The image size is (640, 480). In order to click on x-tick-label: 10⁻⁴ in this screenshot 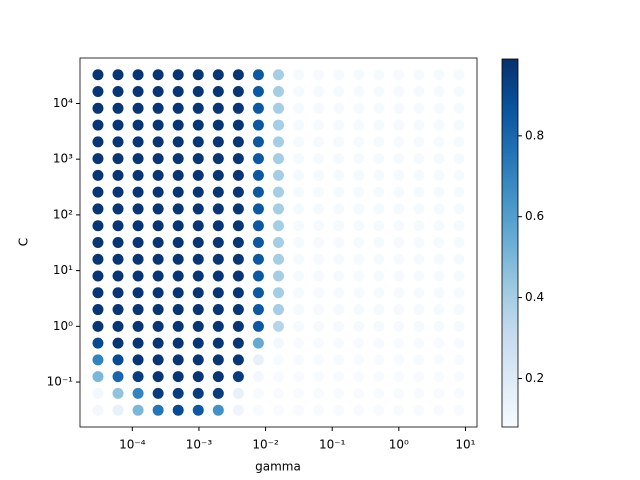, I will do `click(132, 445)`.